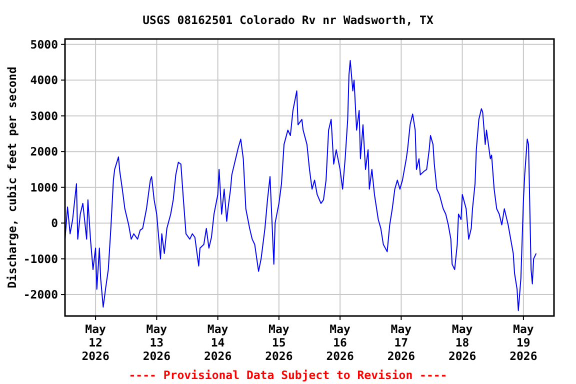 This screenshot has height=384, width=576. What do you see at coordinates (44, 80) in the screenshot?
I see `y-tick-label: 4000` at bounding box center [44, 80].